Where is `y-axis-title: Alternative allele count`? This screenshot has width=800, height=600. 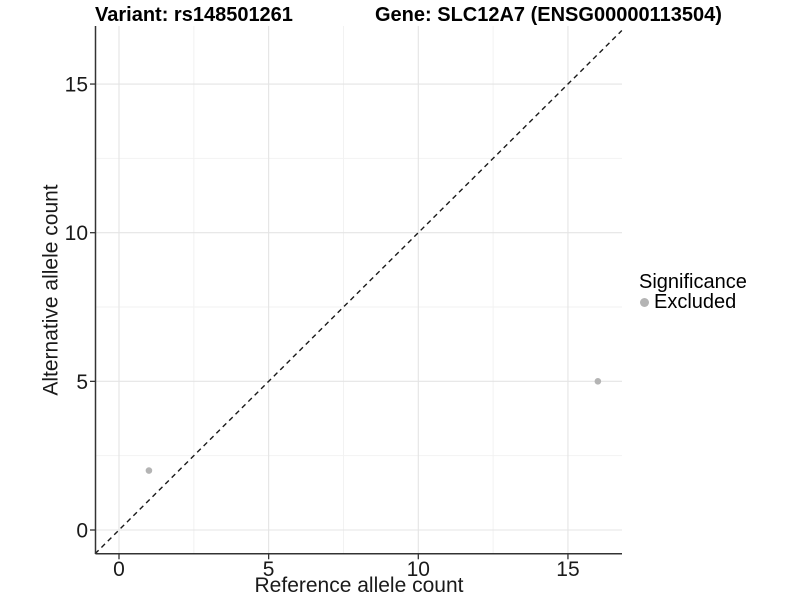 y-axis-title: Alternative allele count is located at coordinates (51, 290).